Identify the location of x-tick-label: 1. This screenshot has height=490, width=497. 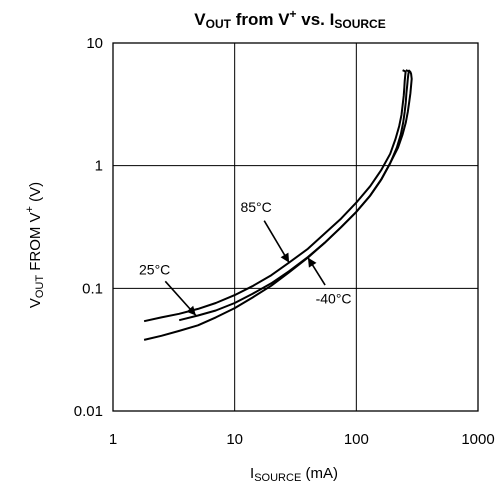
(113, 439).